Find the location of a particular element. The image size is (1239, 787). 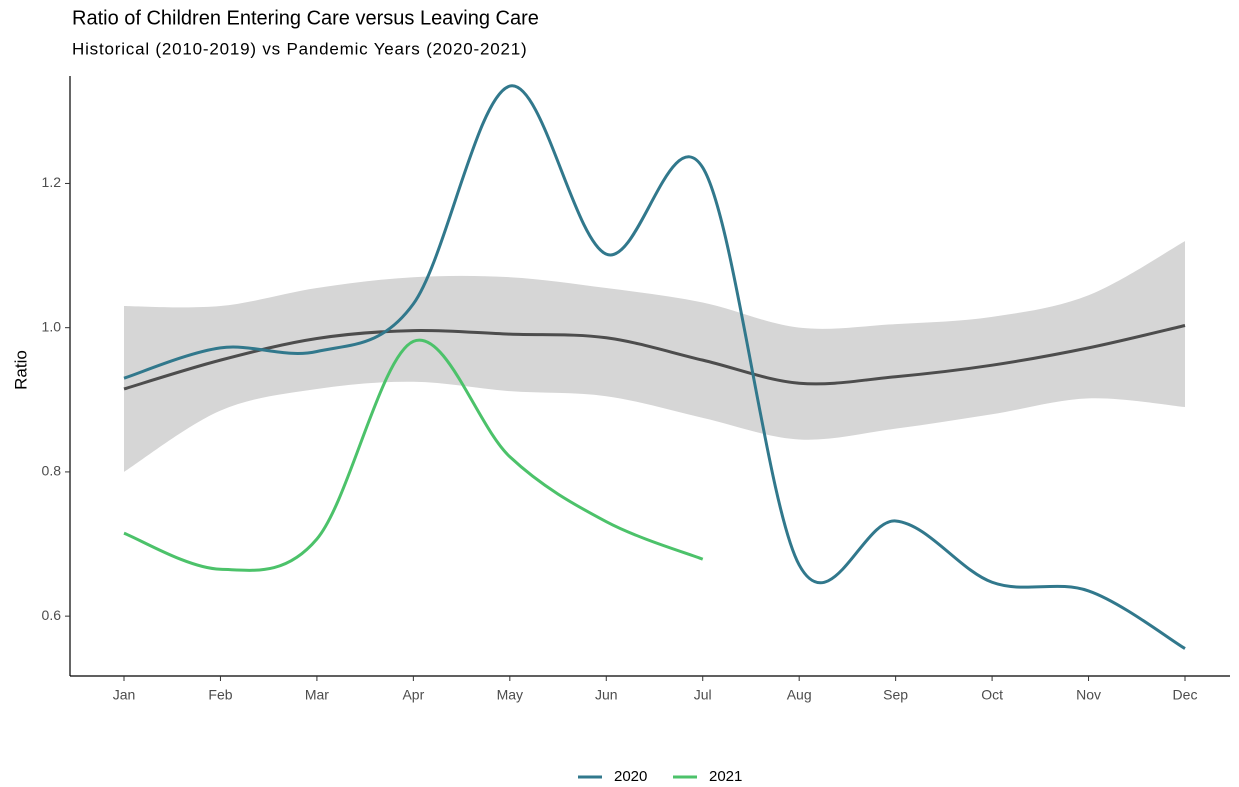

y-axis-label: Ratio is located at coordinates (20, 370).